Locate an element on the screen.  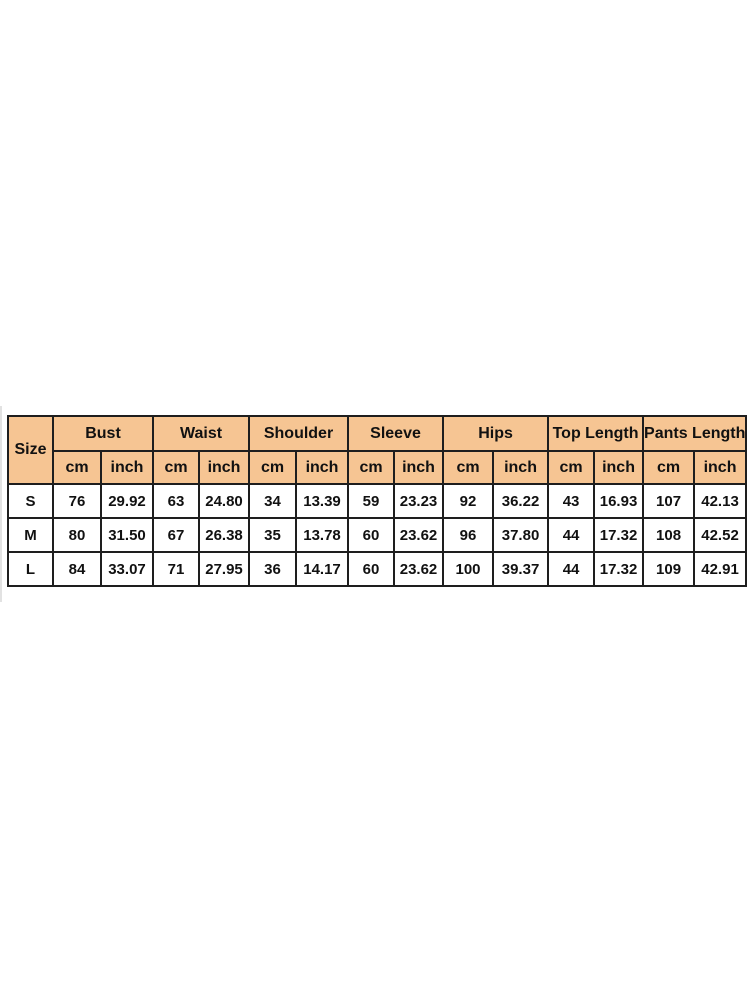
measurement-cell: 26.38 is located at coordinates (224, 535).